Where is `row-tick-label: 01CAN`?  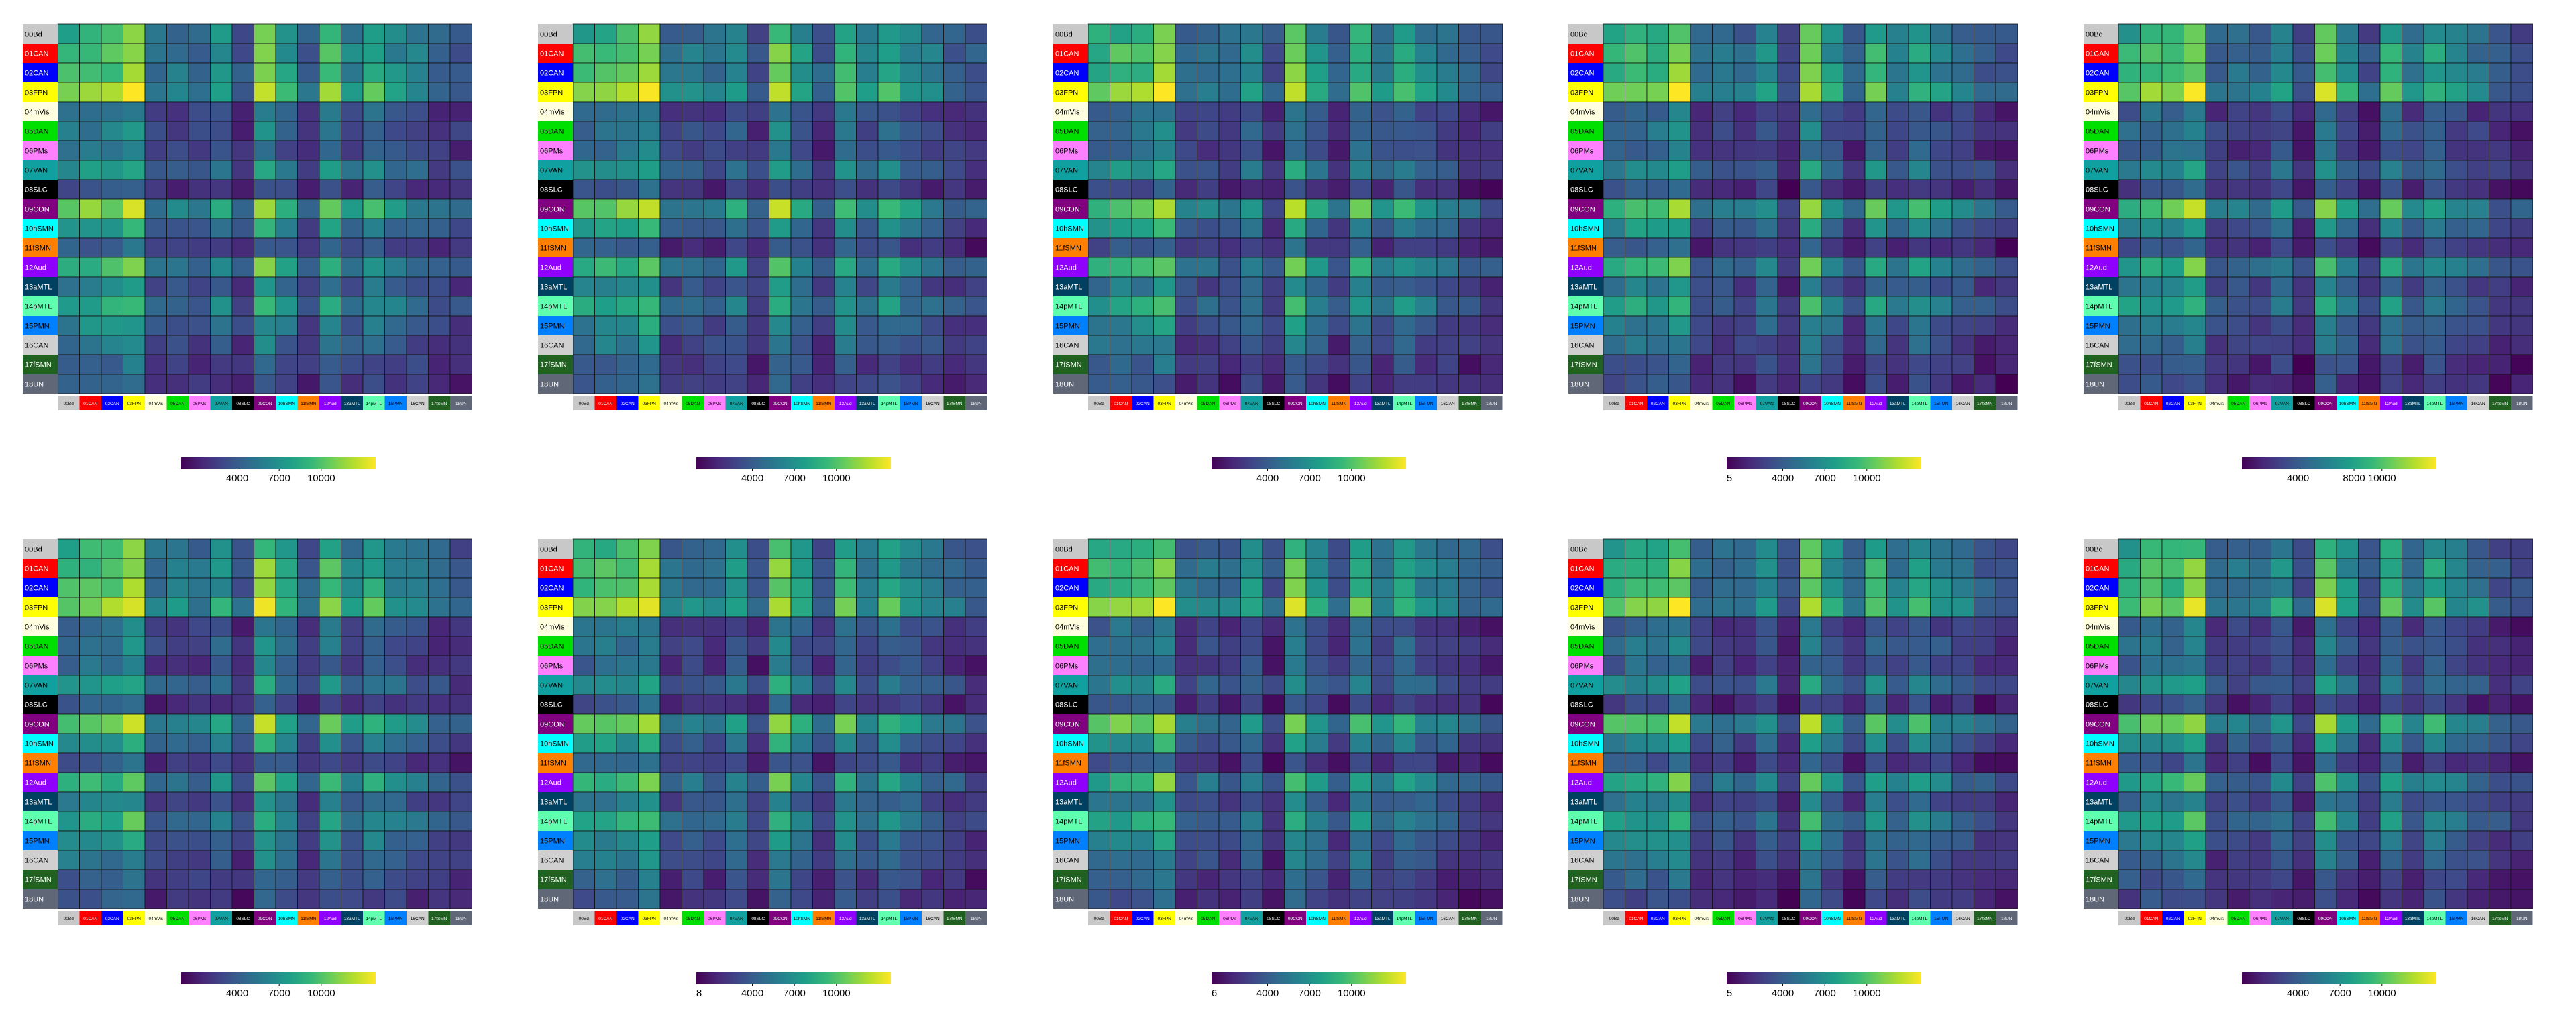 row-tick-label: 01CAN is located at coordinates (552, 569).